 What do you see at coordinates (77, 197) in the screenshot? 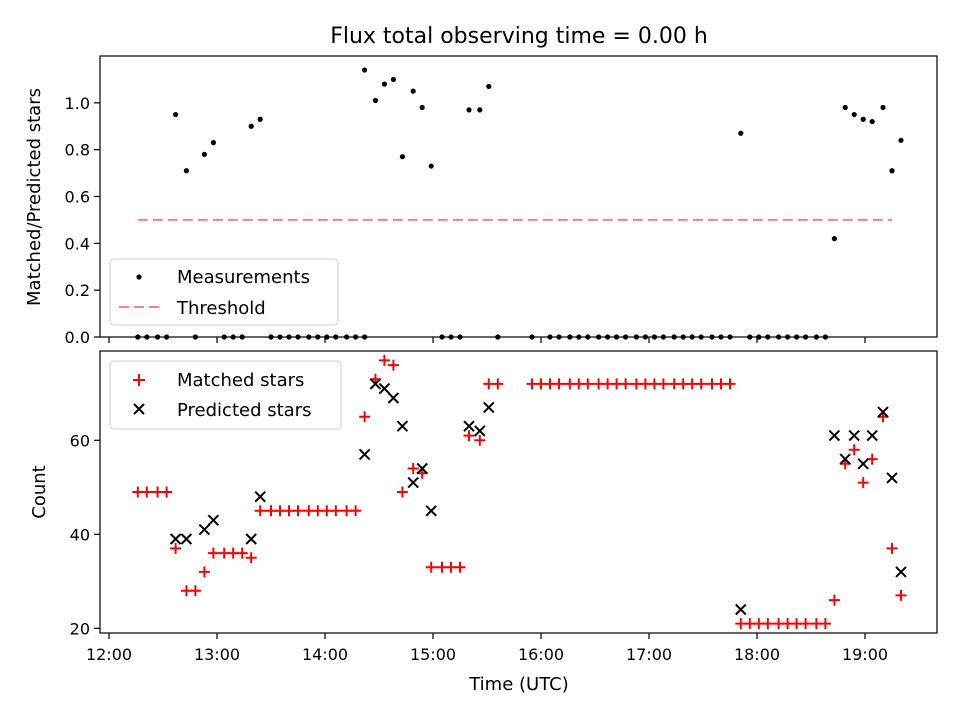
I see `top-y-tick-label: 0.6` at bounding box center [77, 197].